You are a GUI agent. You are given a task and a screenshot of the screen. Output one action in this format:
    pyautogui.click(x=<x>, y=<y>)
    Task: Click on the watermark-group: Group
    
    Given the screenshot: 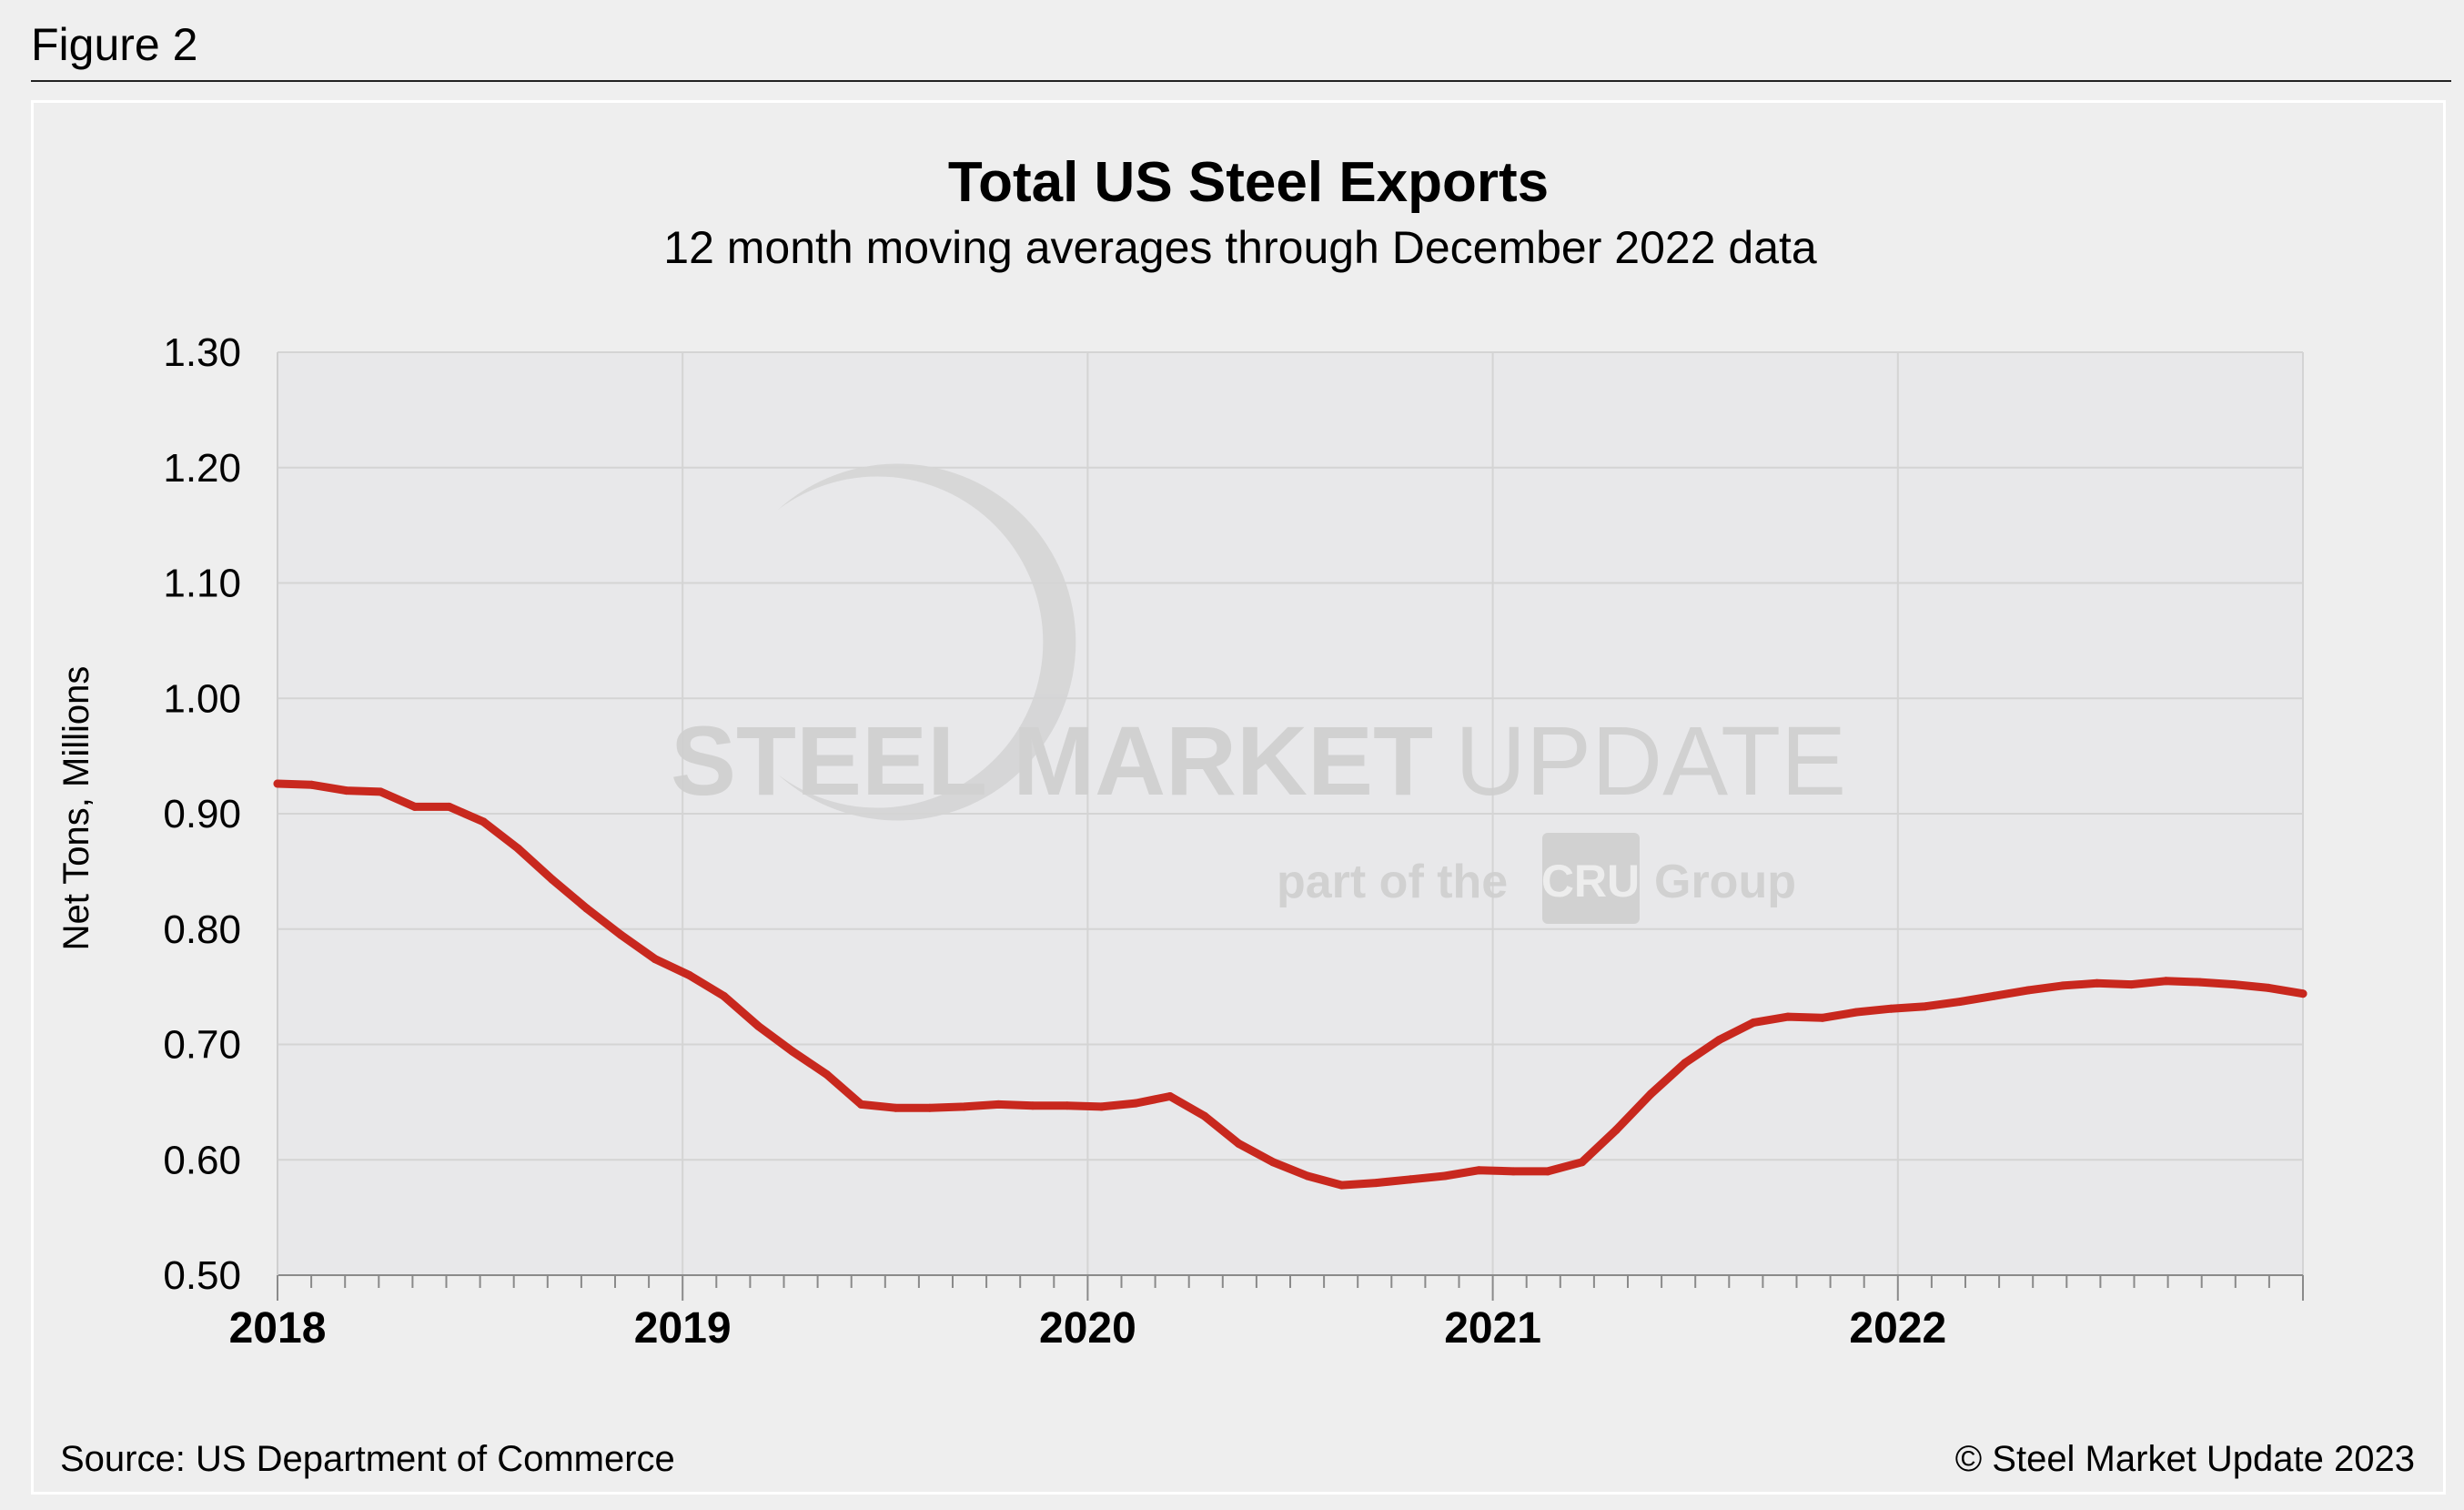 What is the action you would take?
    pyautogui.click(x=1725, y=882)
    